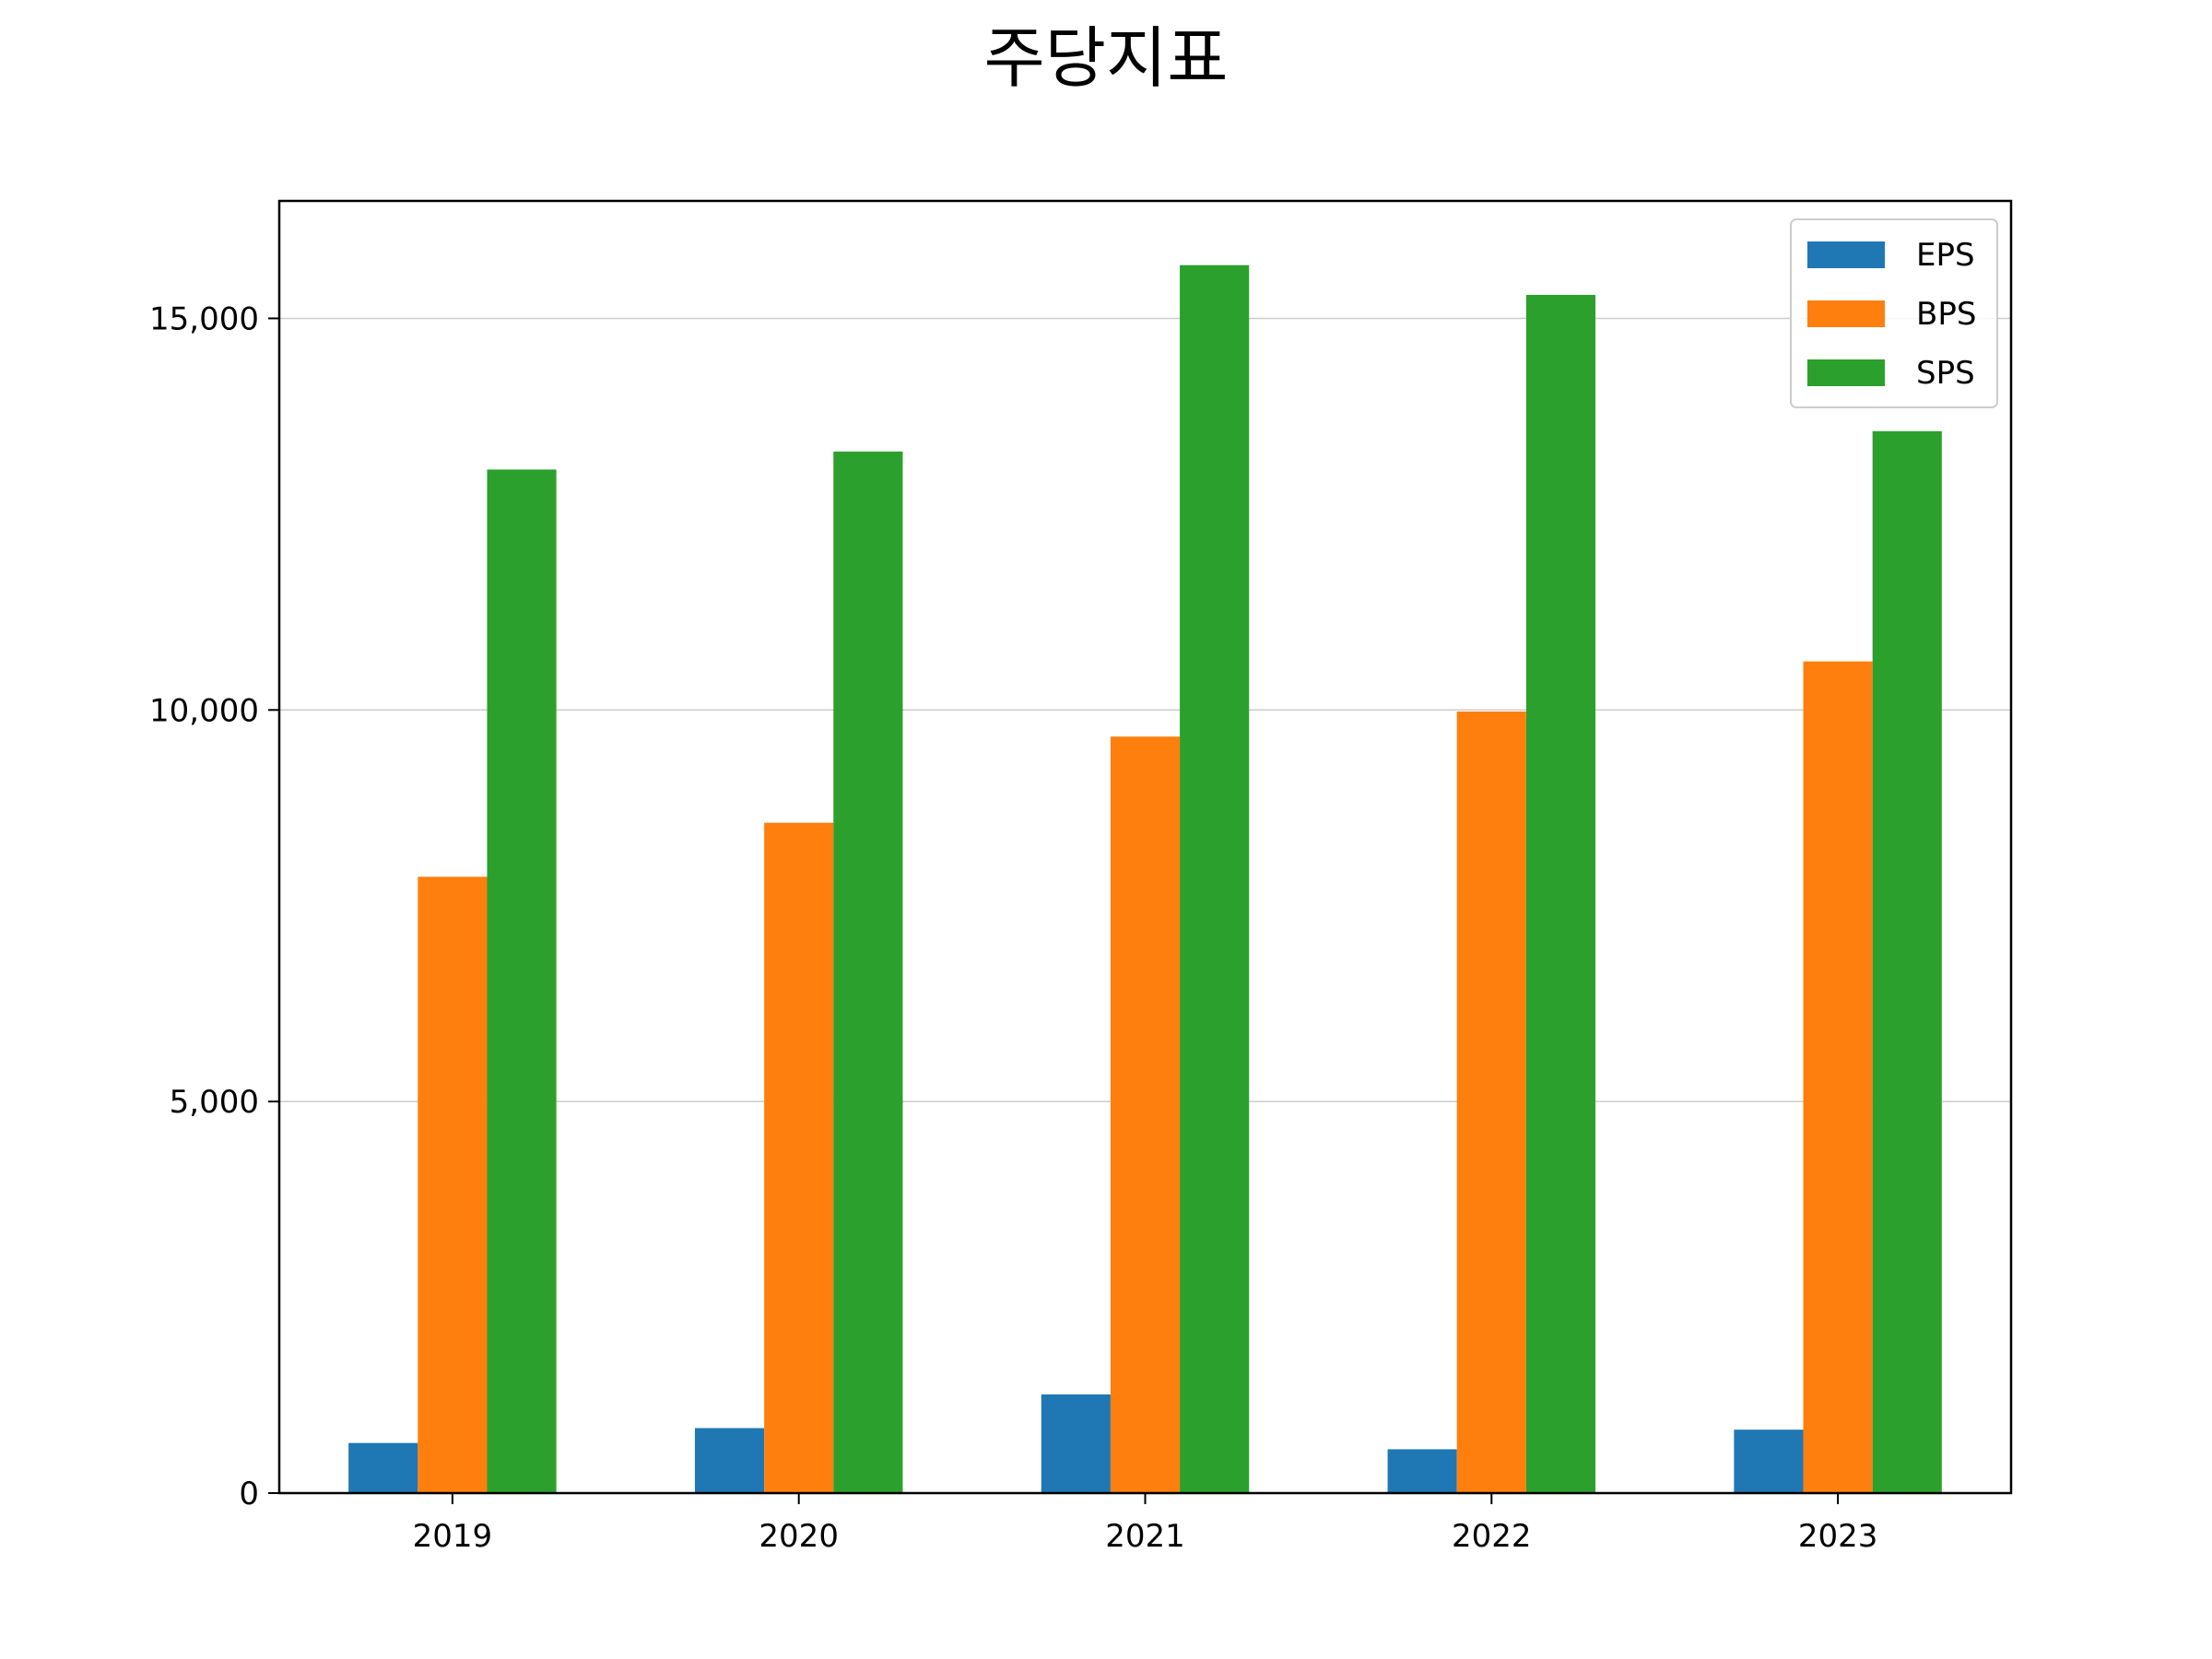 The width and height of the screenshot is (2212, 1659). Describe the element at coordinates (1838, 1536) in the screenshot. I see `x-tick-label: 2023` at that location.